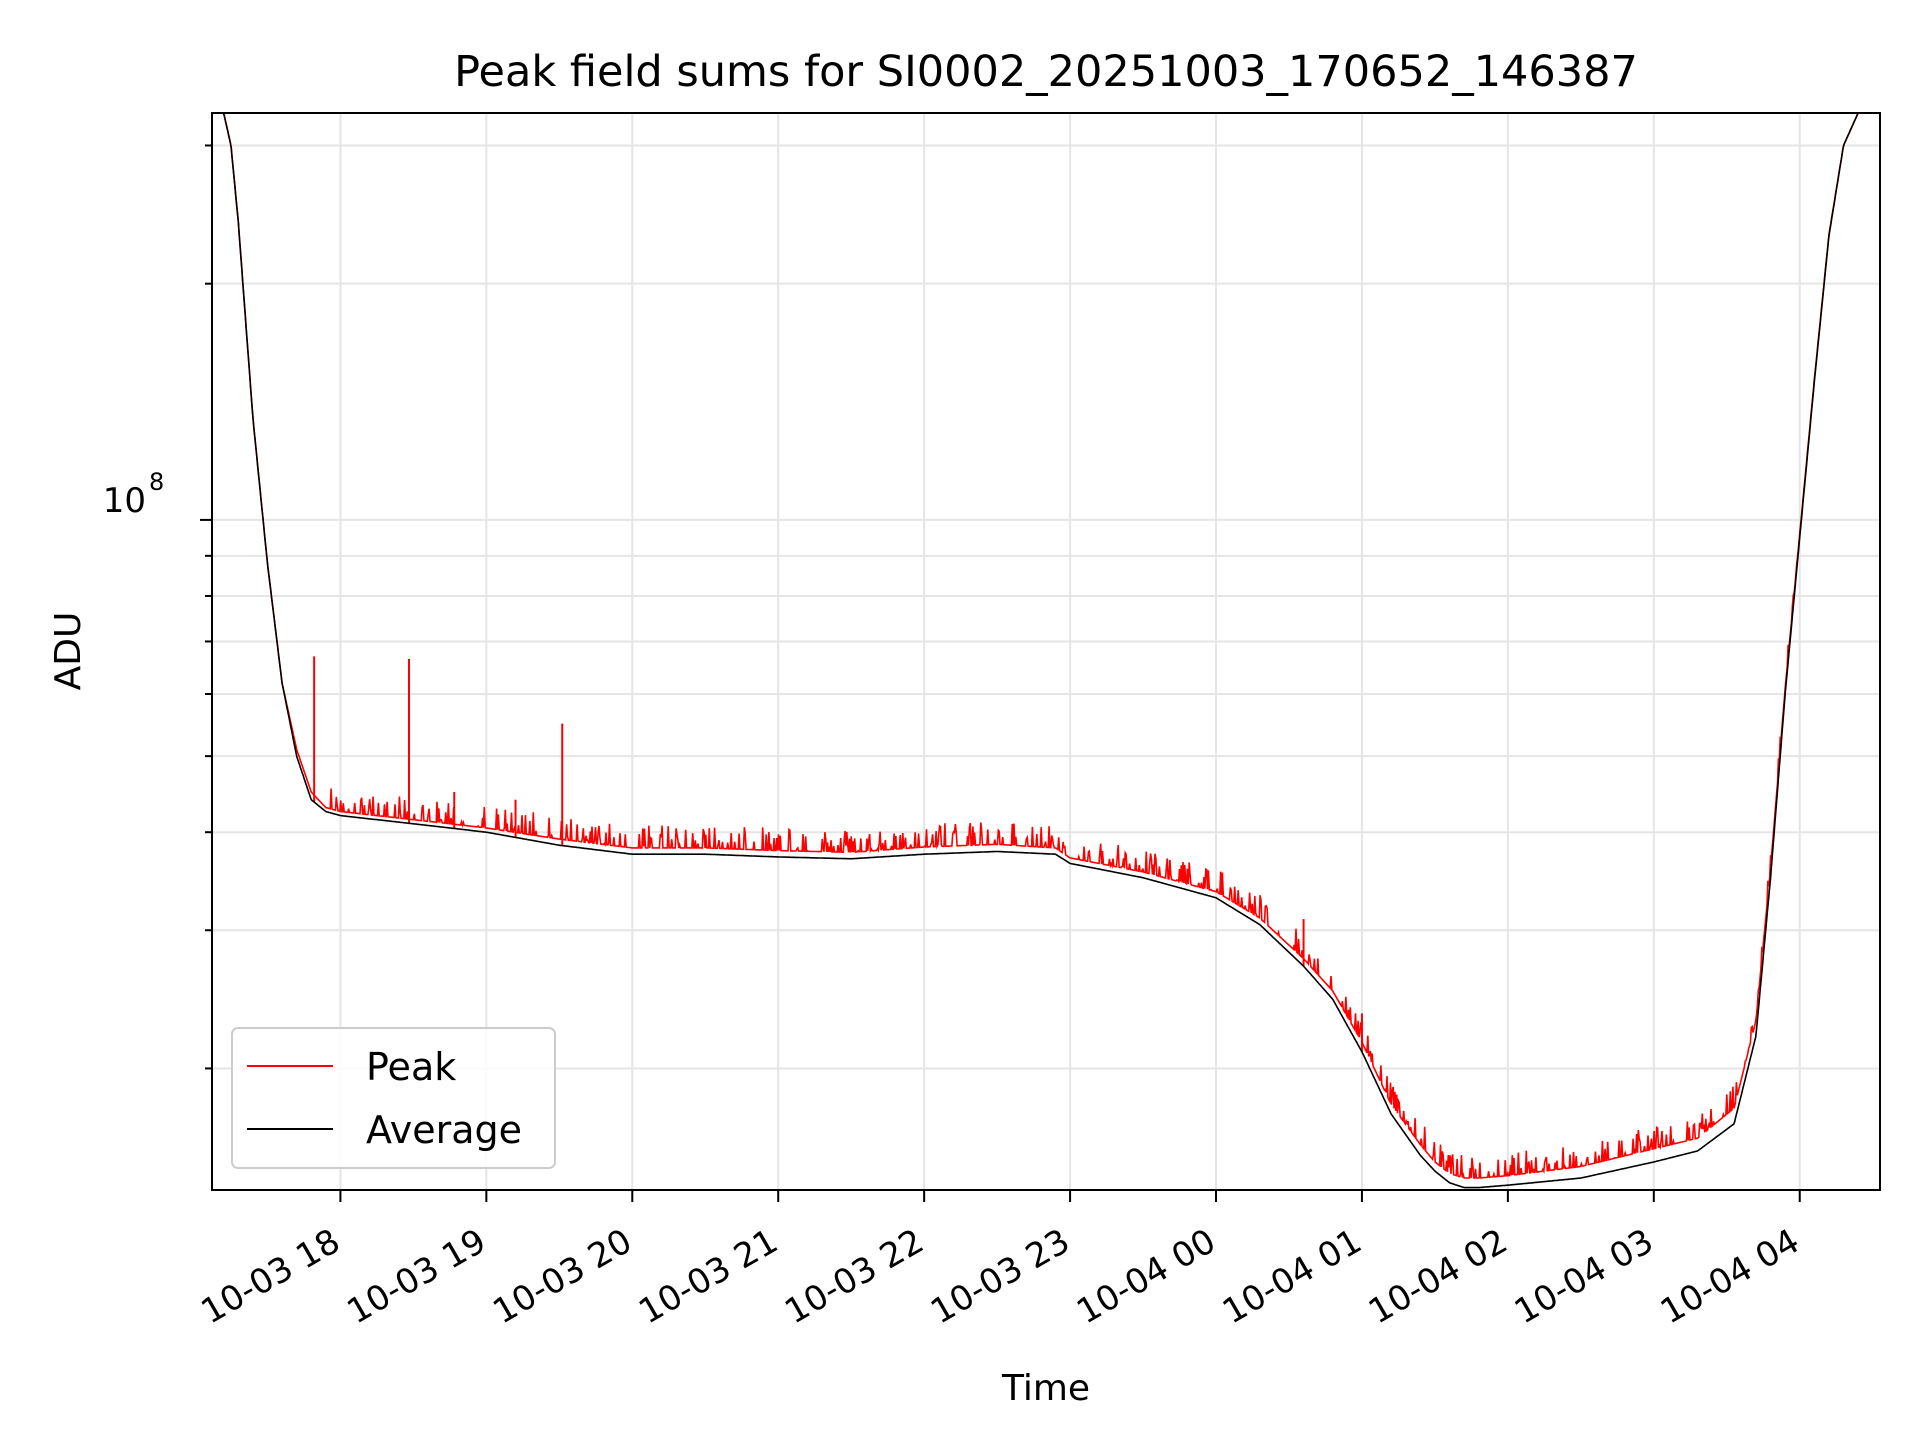  What do you see at coordinates (156, 482) in the screenshot?
I see `y-tick-label-exponent: 8` at bounding box center [156, 482].